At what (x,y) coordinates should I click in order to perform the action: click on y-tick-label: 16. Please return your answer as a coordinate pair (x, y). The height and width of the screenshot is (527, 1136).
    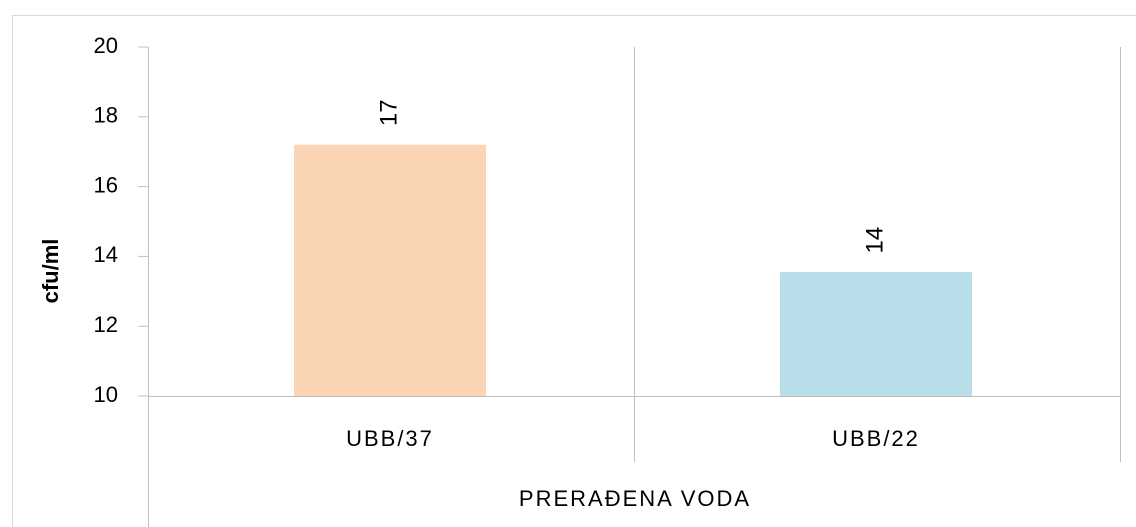
    Looking at the image, I should click on (106, 184).